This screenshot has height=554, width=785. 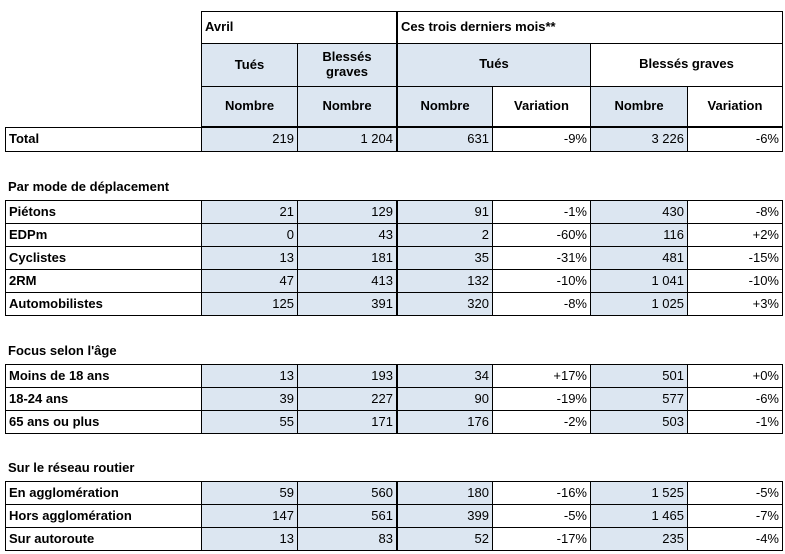 I want to click on cell-april-killed: 219, so click(x=249, y=139).